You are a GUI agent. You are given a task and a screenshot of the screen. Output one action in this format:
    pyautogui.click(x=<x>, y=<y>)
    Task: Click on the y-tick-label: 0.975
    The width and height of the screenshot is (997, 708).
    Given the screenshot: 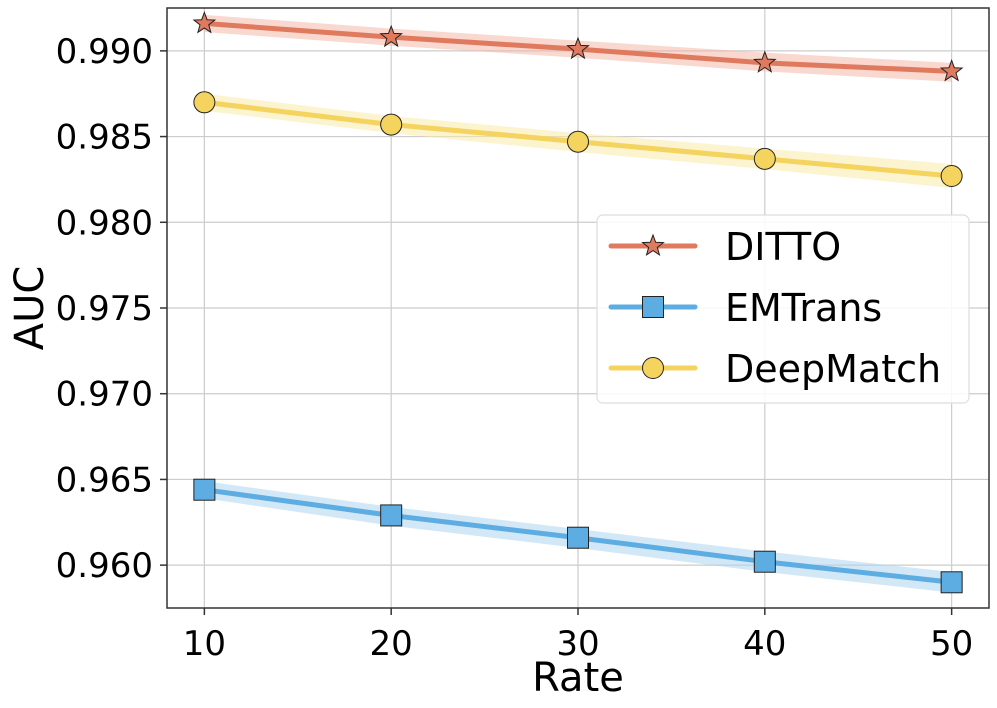 What is the action you would take?
    pyautogui.click(x=104, y=309)
    